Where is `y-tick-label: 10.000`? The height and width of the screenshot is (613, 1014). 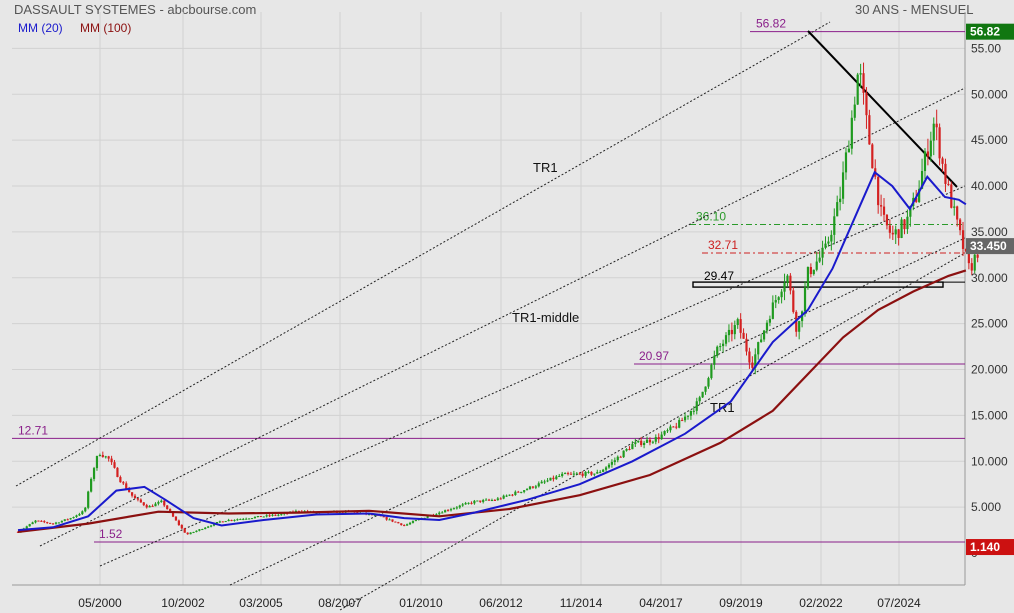 y-tick-label: 10.000 is located at coordinates (989, 461).